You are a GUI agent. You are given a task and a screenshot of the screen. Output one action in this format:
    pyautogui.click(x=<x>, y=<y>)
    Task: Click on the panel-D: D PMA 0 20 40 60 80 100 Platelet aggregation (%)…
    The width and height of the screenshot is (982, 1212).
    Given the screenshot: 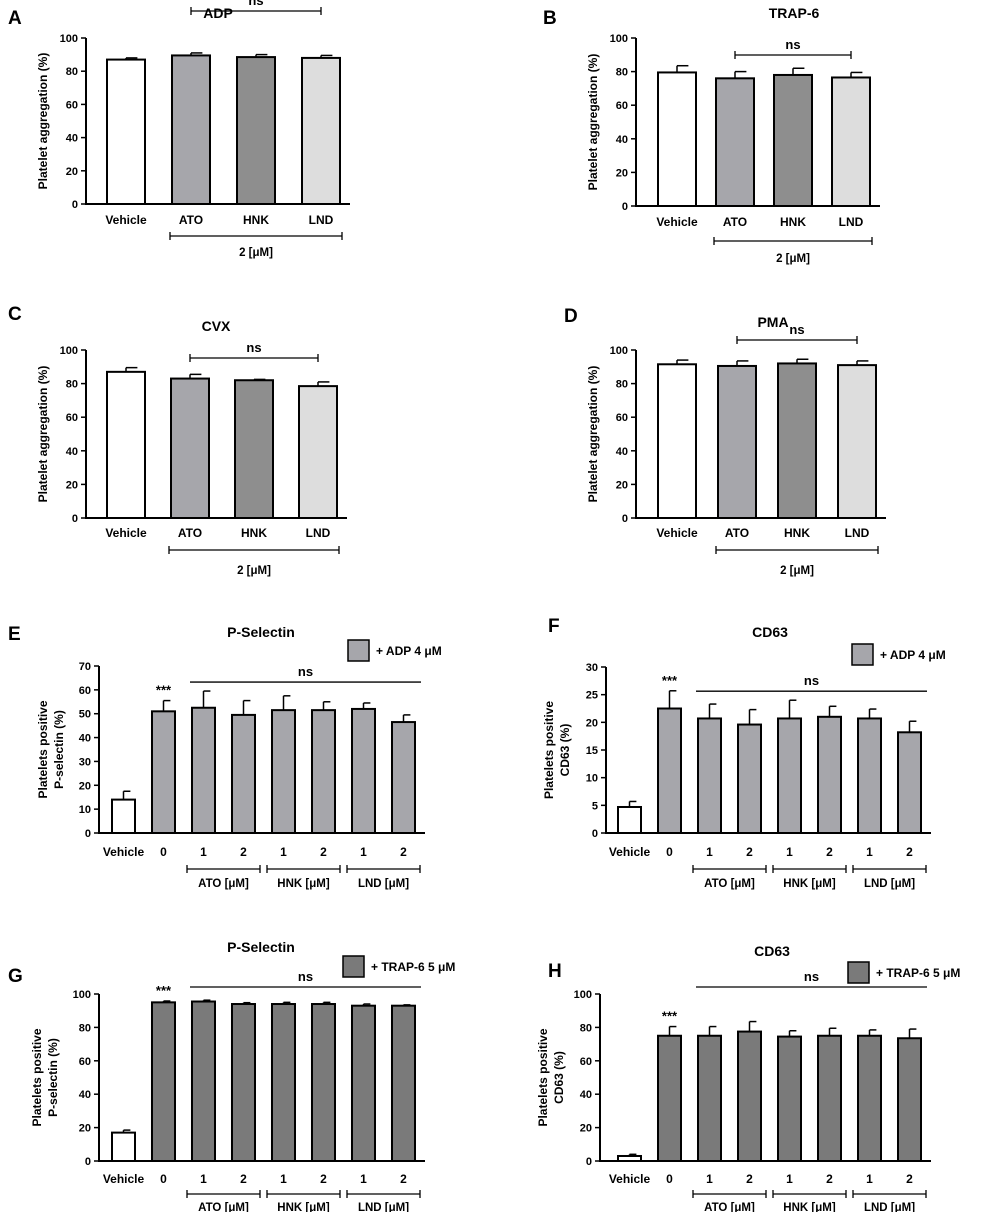 What is the action you would take?
    pyautogui.click(x=725, y=441)
    